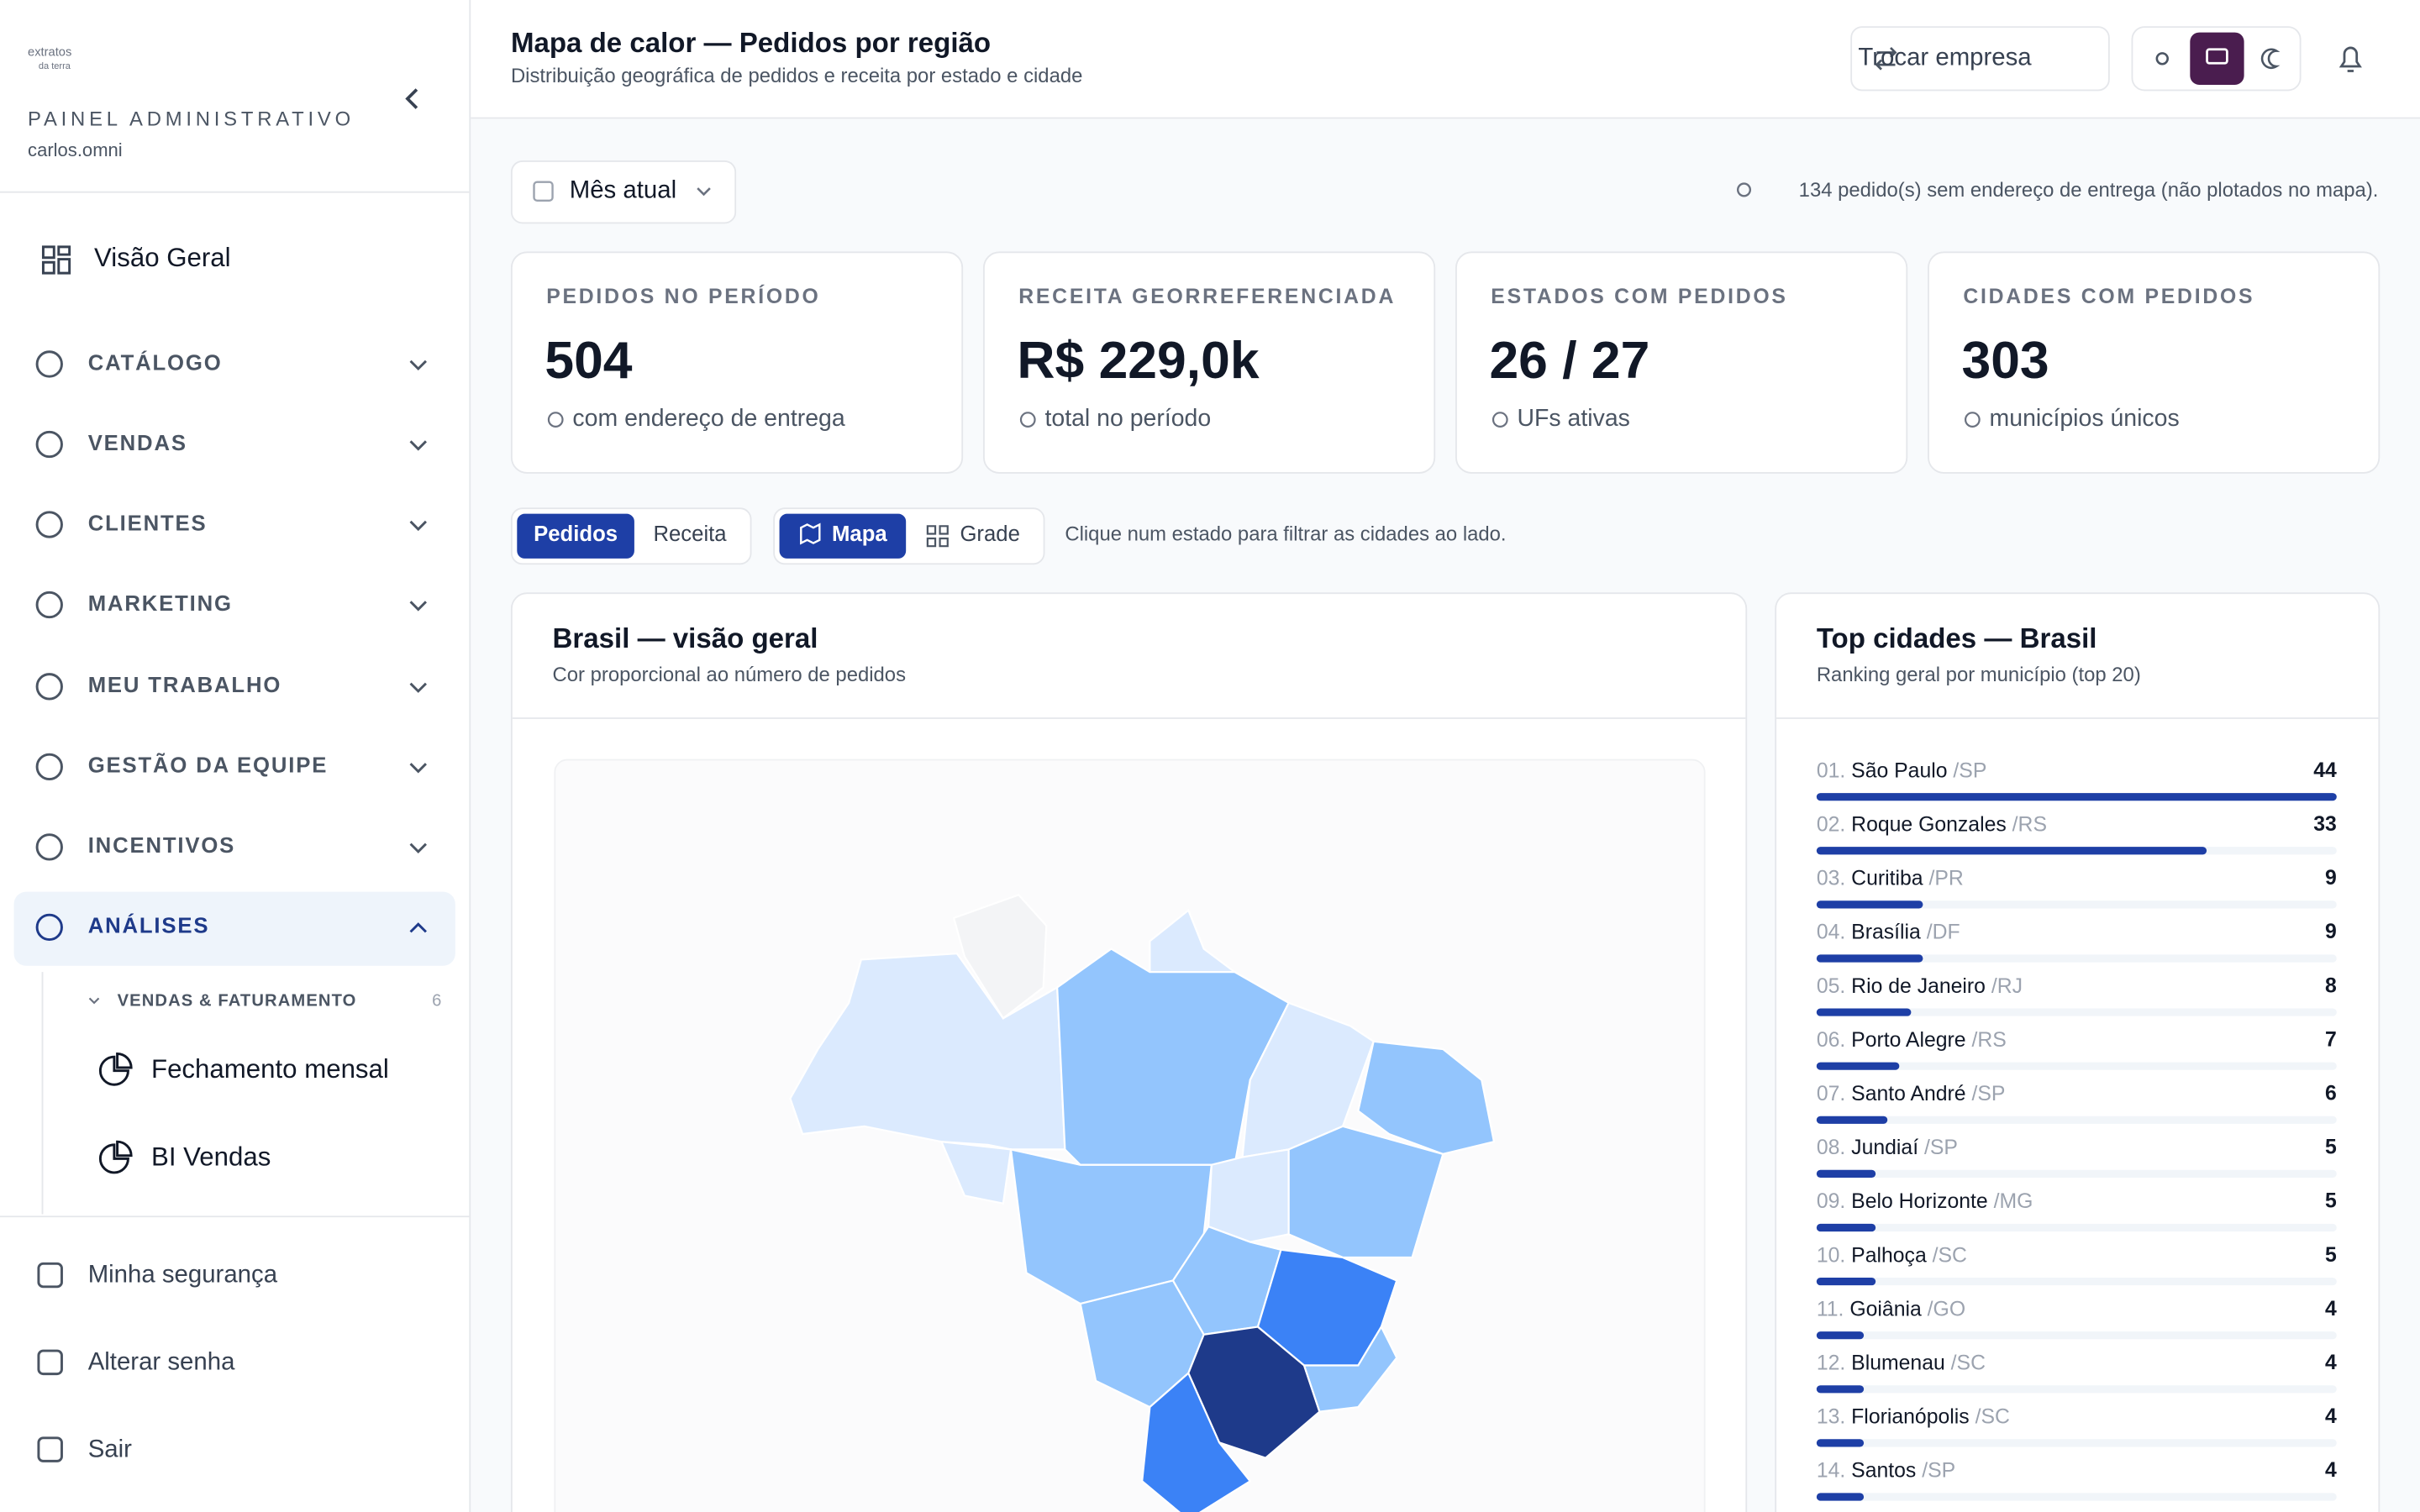 This screenshot has height=1512, width=2420. I want to click on city-name: Palhoça, so click(1889, 1255).